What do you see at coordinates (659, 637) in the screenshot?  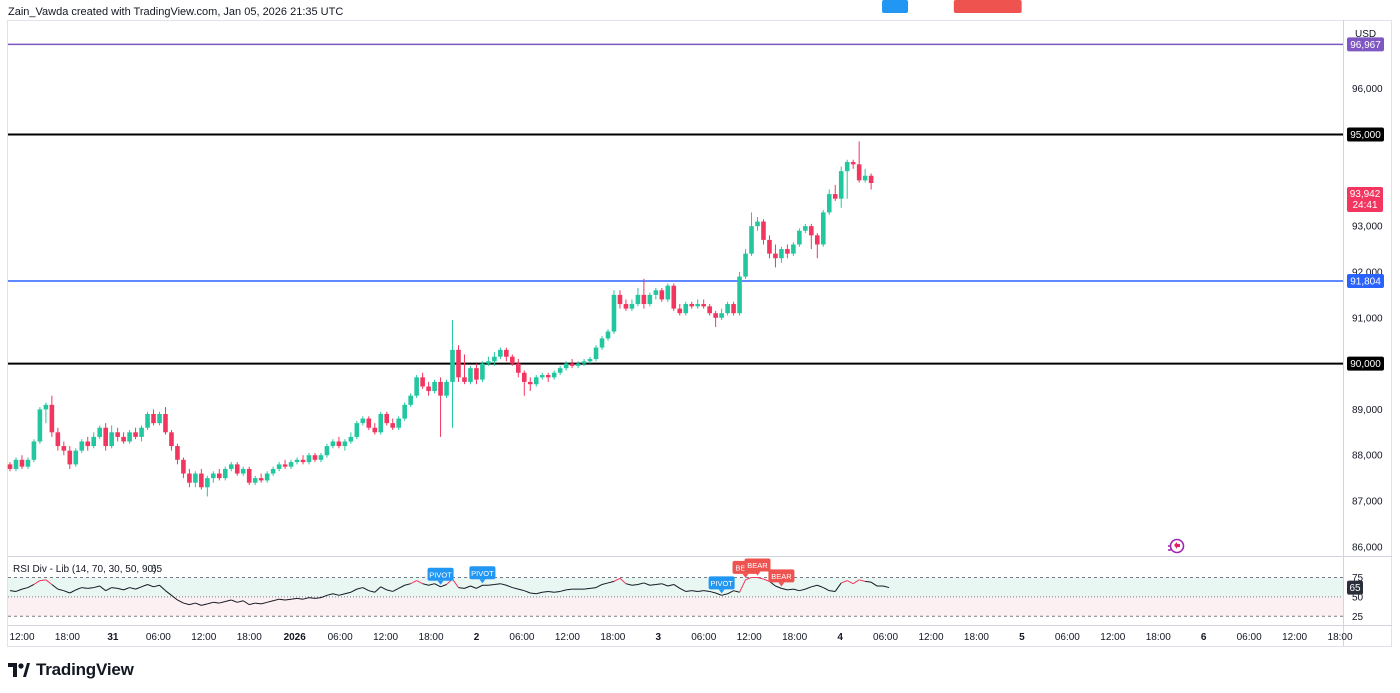 I see `time-tick-label: 3` at bounding box center [659, 637].